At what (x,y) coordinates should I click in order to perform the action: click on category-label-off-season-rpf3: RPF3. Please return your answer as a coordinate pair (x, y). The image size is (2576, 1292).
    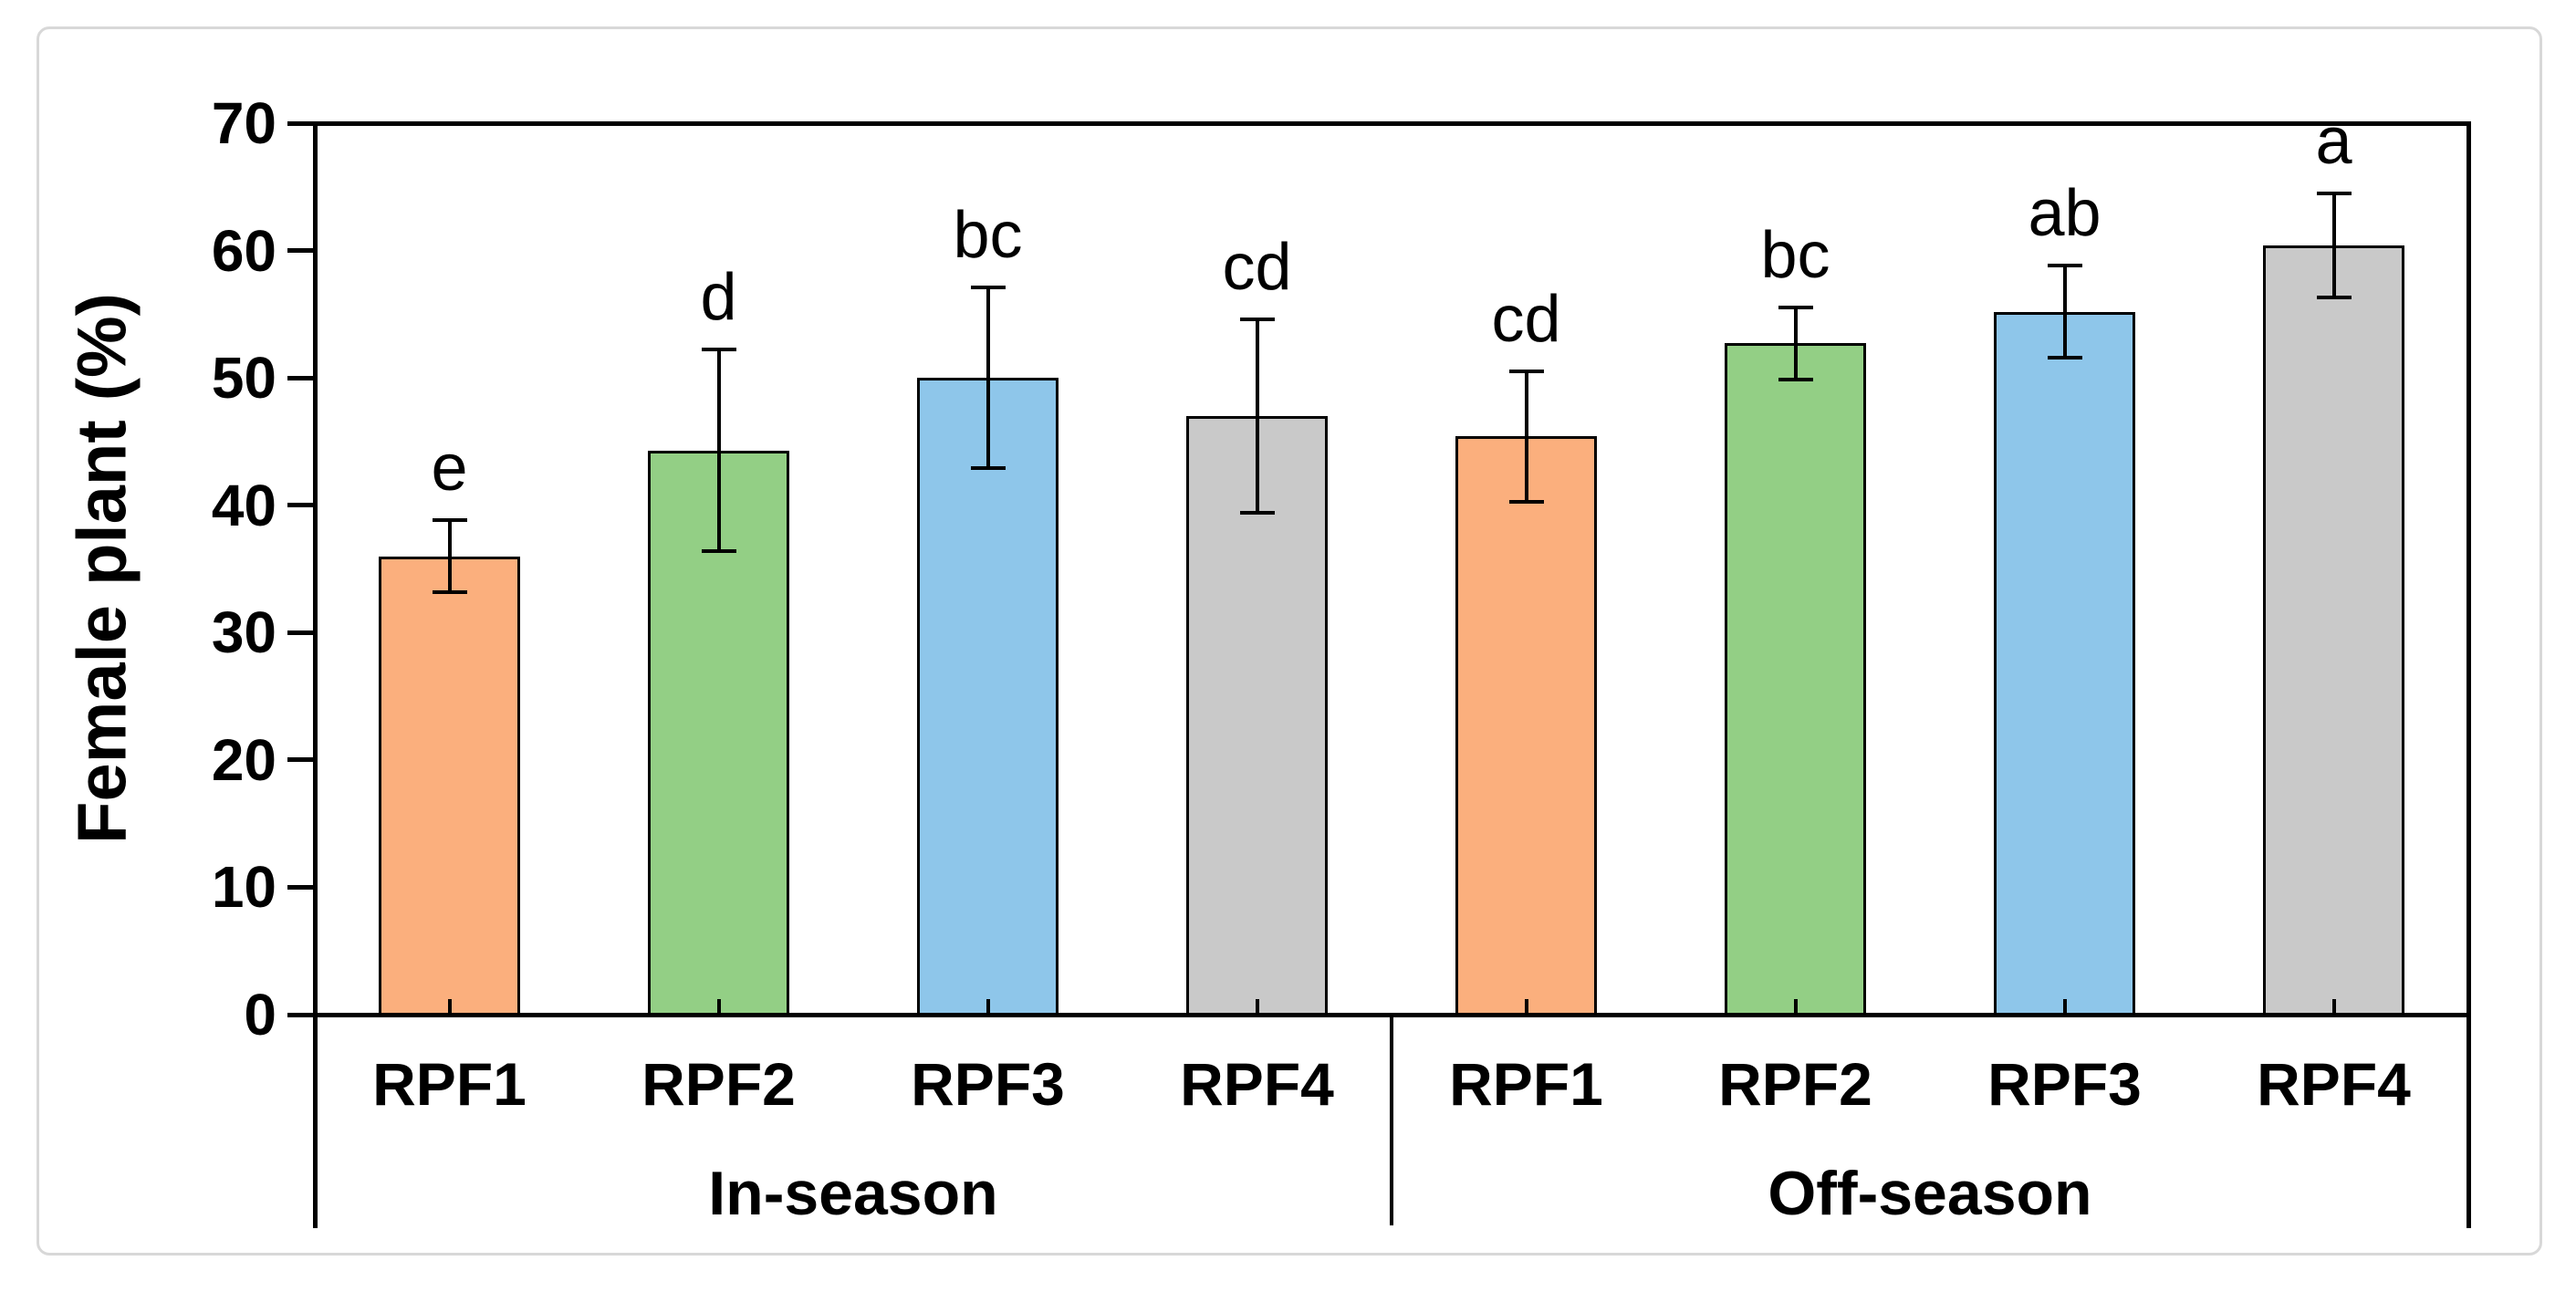
    Looking at the image, I should click on (2064, 1084).